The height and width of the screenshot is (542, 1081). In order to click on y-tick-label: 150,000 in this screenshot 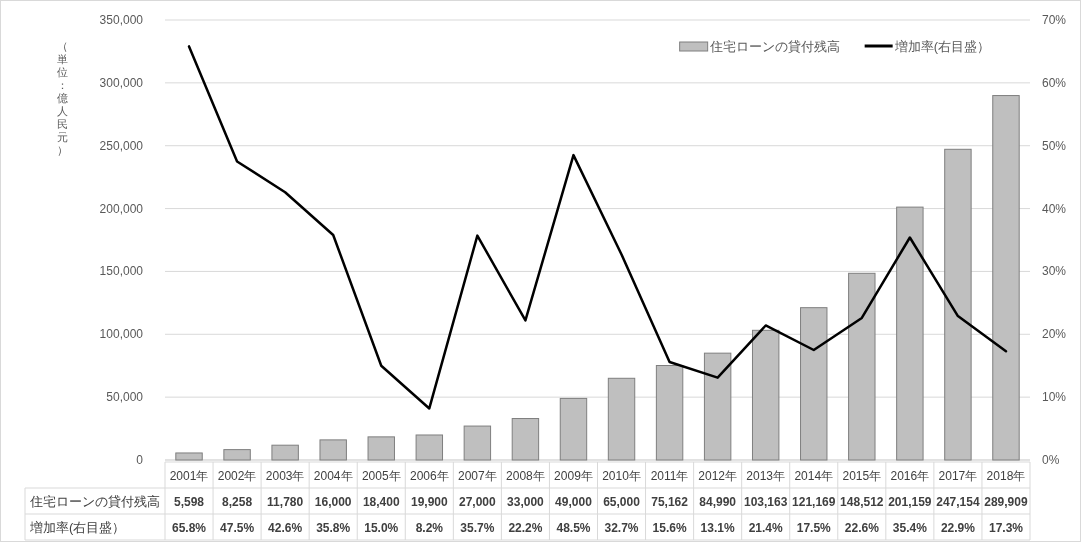, I will do `click(121, 271)`.